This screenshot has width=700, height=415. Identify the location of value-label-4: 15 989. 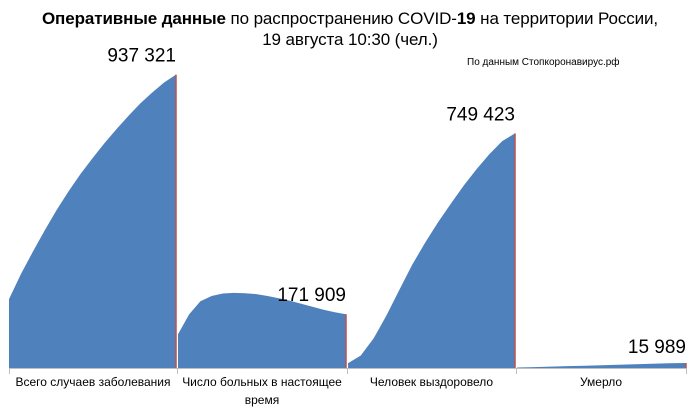
(657, 347).